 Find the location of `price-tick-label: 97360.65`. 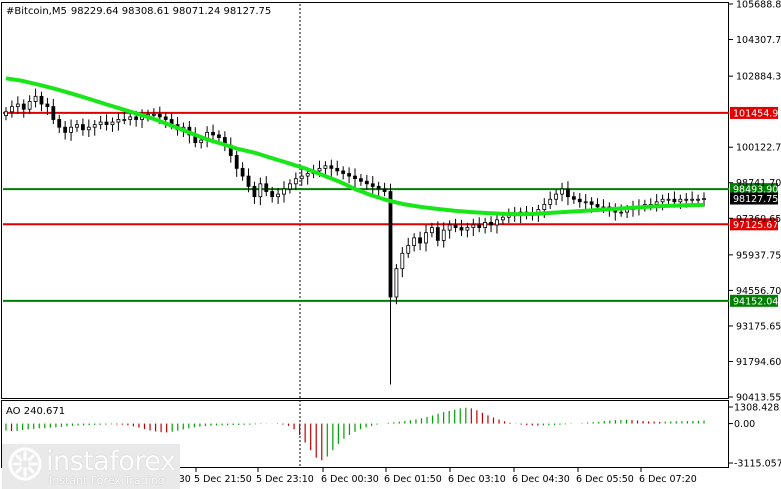

price-tick-label: 97360.65 is located at coordinates (758, 219).